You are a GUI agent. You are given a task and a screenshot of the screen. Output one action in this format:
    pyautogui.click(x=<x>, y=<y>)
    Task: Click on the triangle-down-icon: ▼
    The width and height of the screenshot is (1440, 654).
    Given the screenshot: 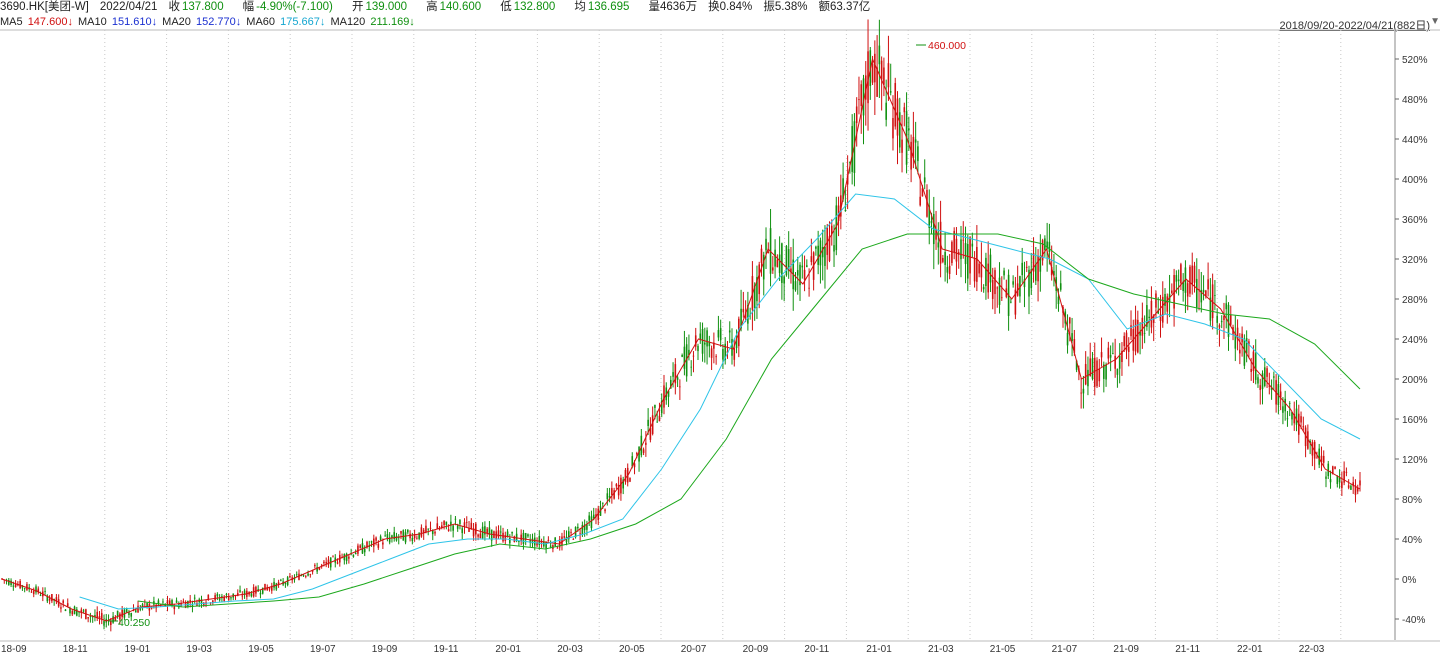 What is the action you would take?
    pyautogui.click(x=1435, y=21)
    